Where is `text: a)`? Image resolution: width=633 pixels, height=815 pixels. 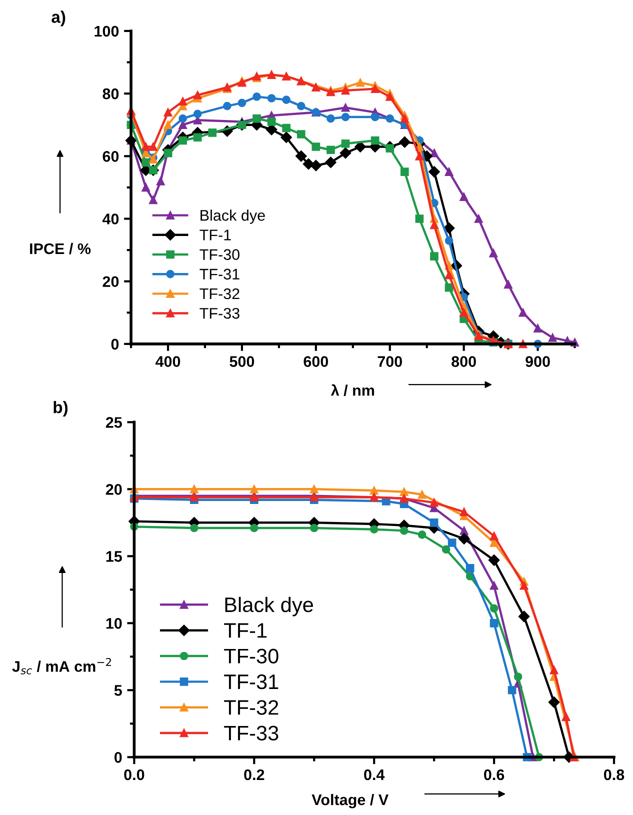
text: a) is located at coordinates (59, 18).